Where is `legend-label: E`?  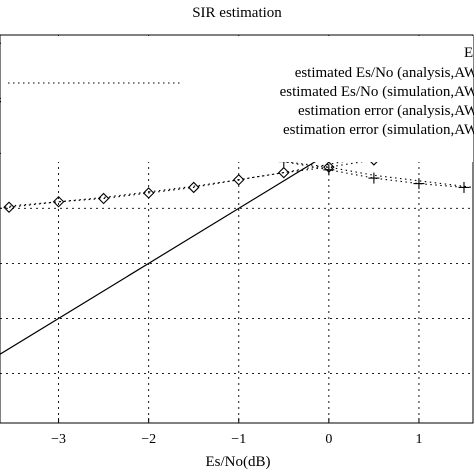
legend-label: E is located at coordinates (468, 53).